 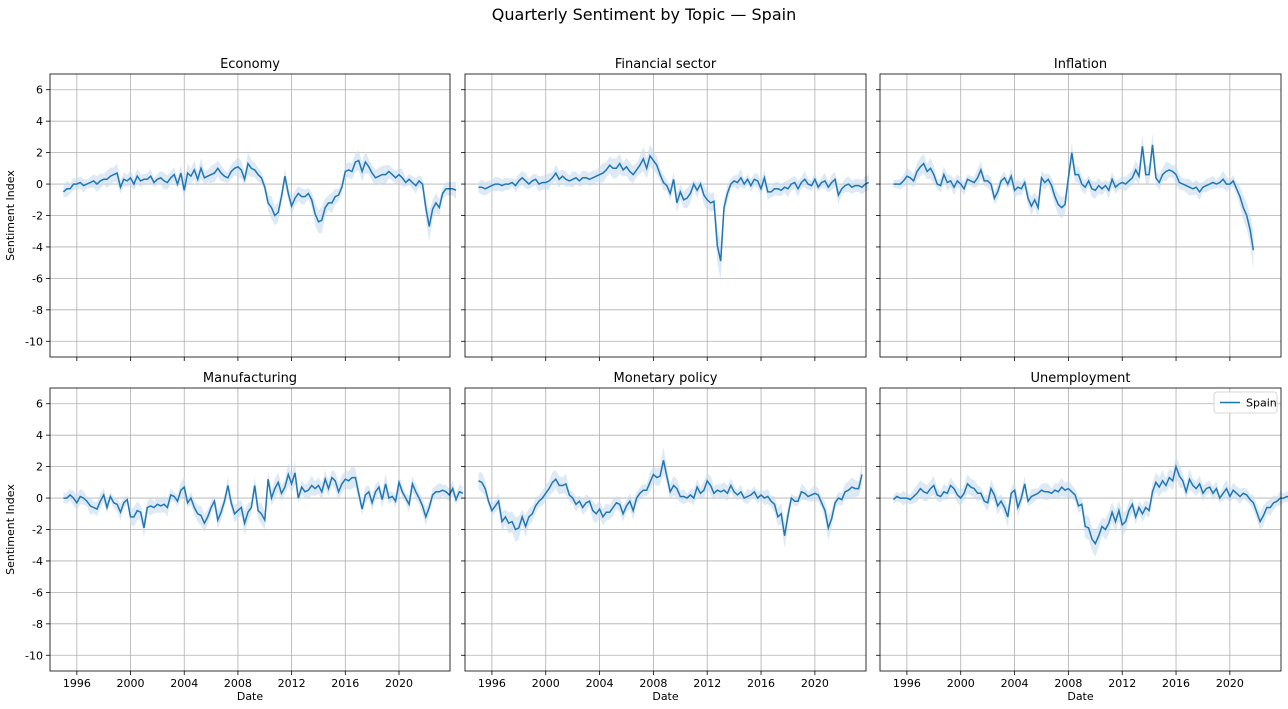 I want to click on panel-title: Manufacturing, so click(x=250, y=378).